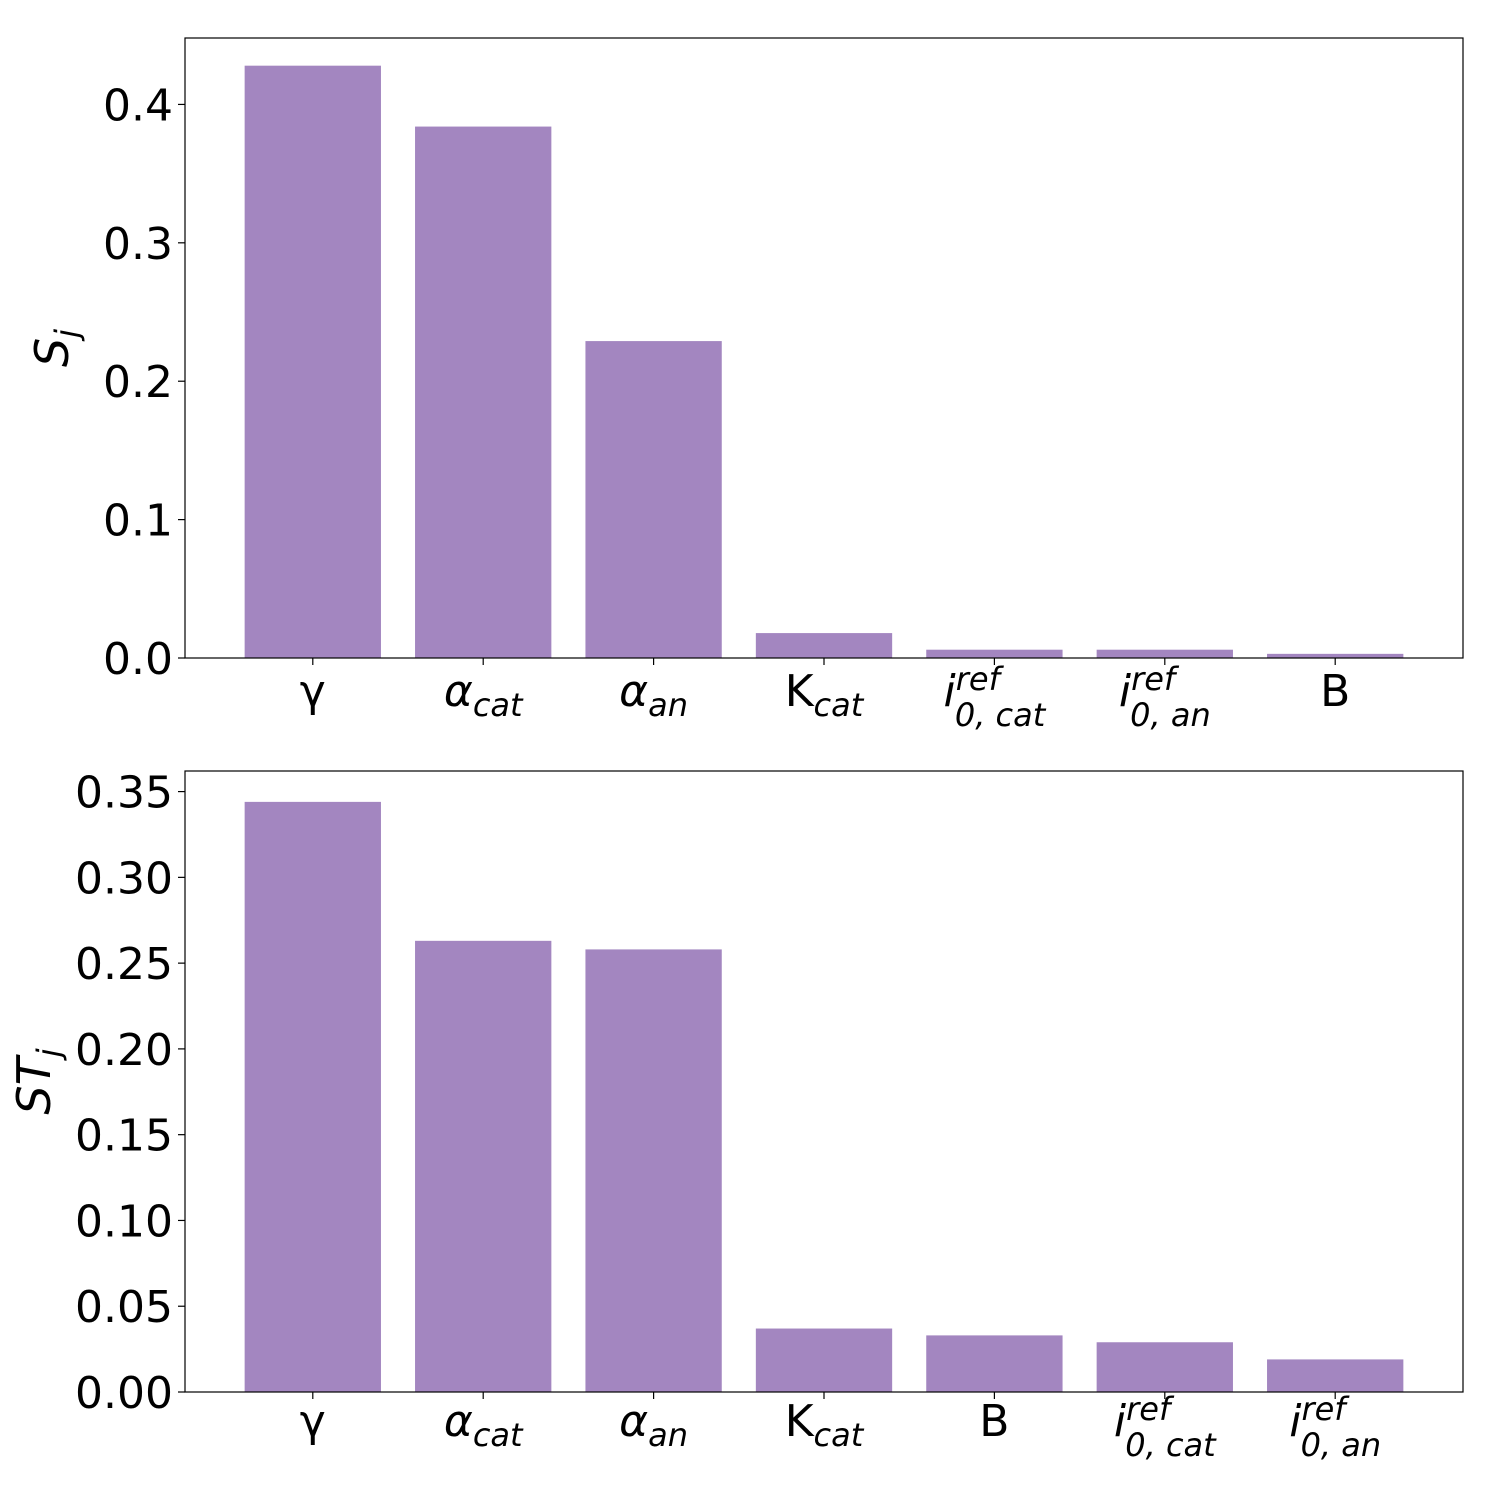 This screenshot has height=1500, width=1500. What do you see at coordinates (124, 964) in the screenshot?
I see `y-tick-label: 0.25` at bounding box center [124, 964].